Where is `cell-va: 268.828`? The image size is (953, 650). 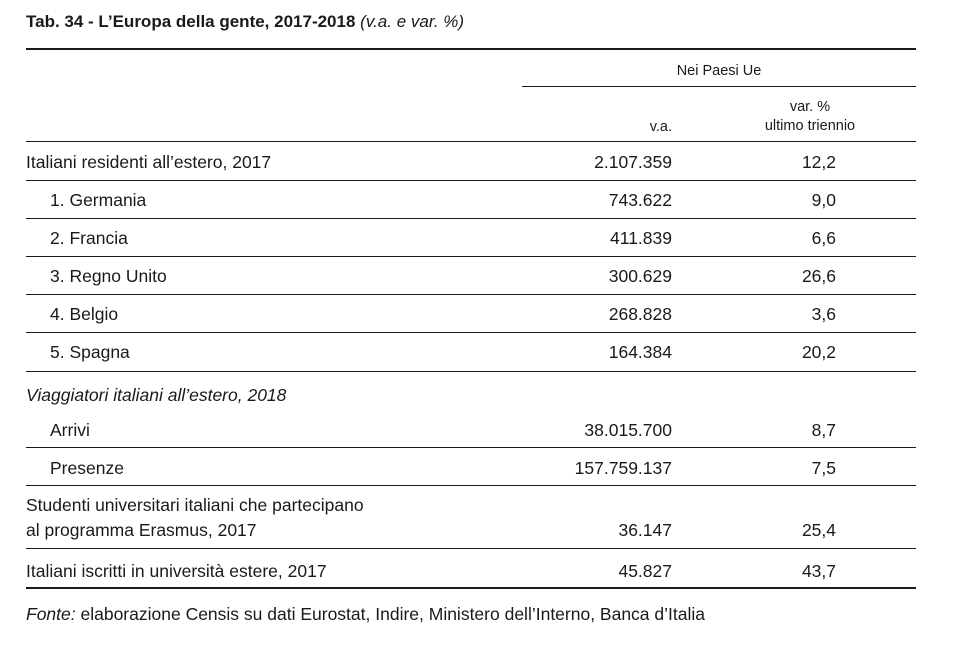 cell-va: 268.828 is located at coordinates (640, 314).